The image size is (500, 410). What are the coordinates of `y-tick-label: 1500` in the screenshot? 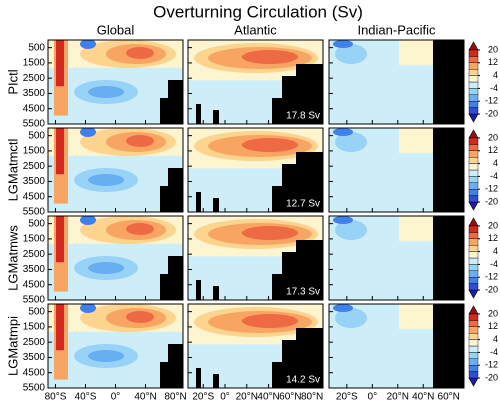 It's located at (34, 63).